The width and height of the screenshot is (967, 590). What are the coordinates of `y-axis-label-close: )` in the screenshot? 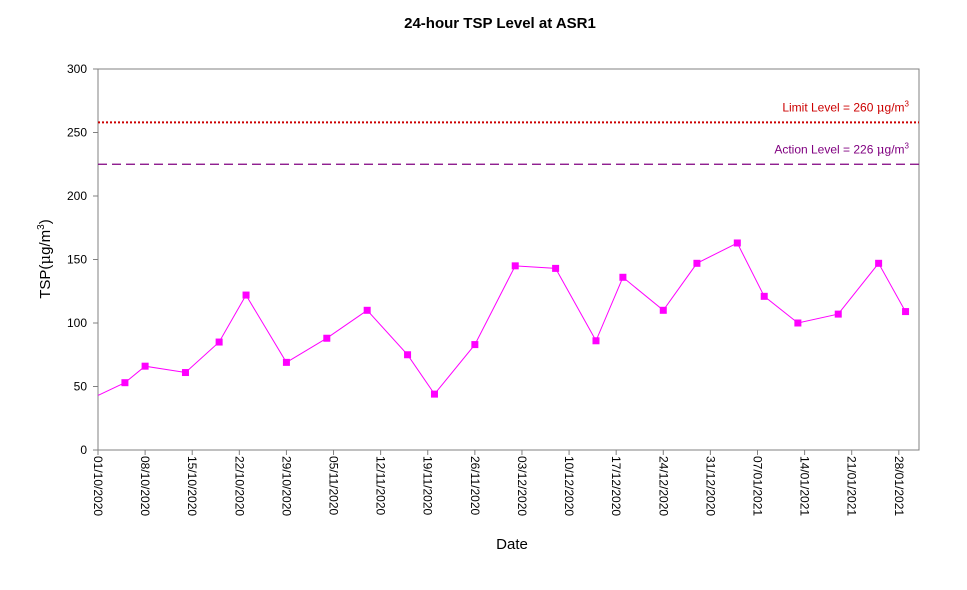 It's located at (45, 221).